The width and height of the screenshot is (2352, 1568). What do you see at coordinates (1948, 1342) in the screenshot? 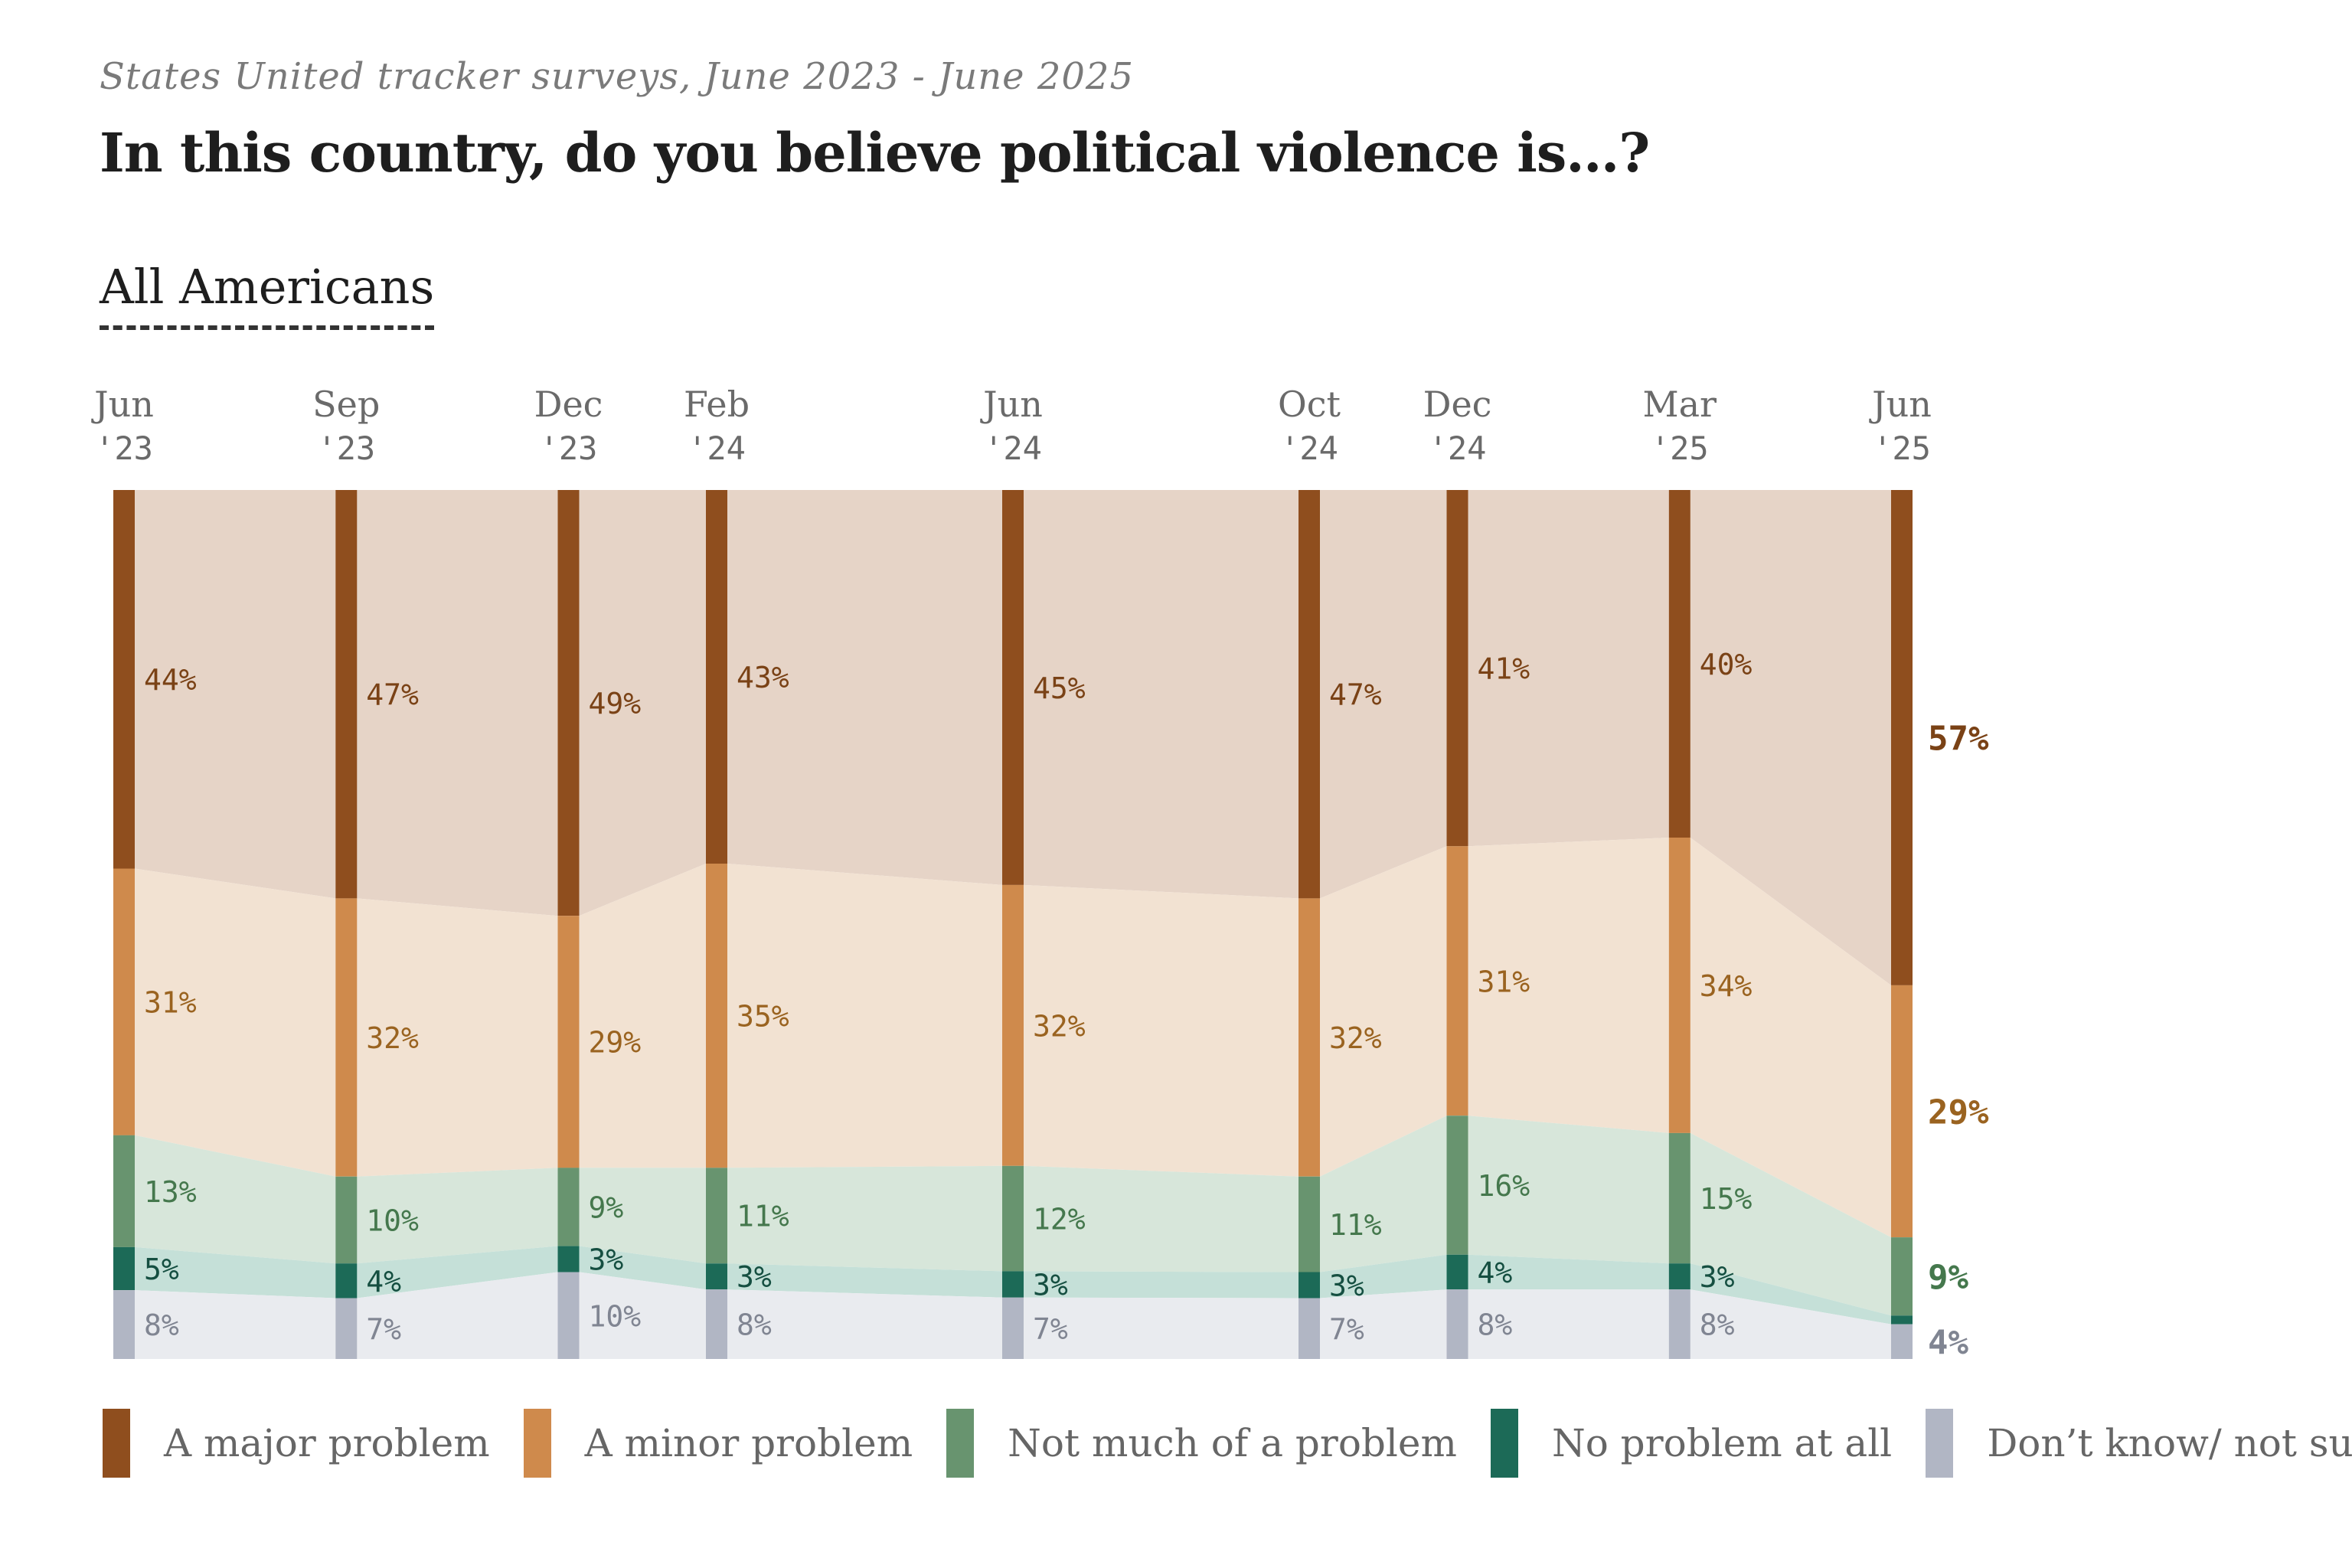
I see `data-label-unsure: 4%` at bounding box center [1948, 1342].